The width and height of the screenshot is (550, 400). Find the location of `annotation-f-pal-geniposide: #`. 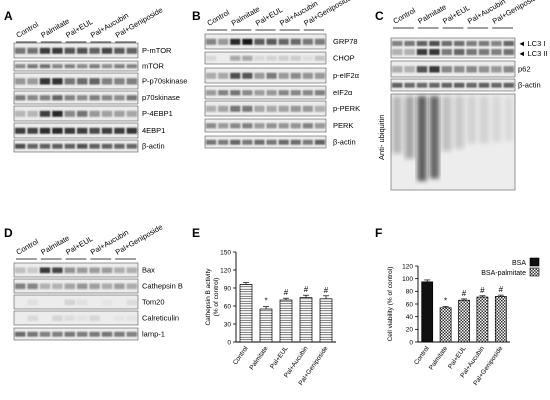

annotation-f-pal-geniposide: # is located at coordinates (501, 289).